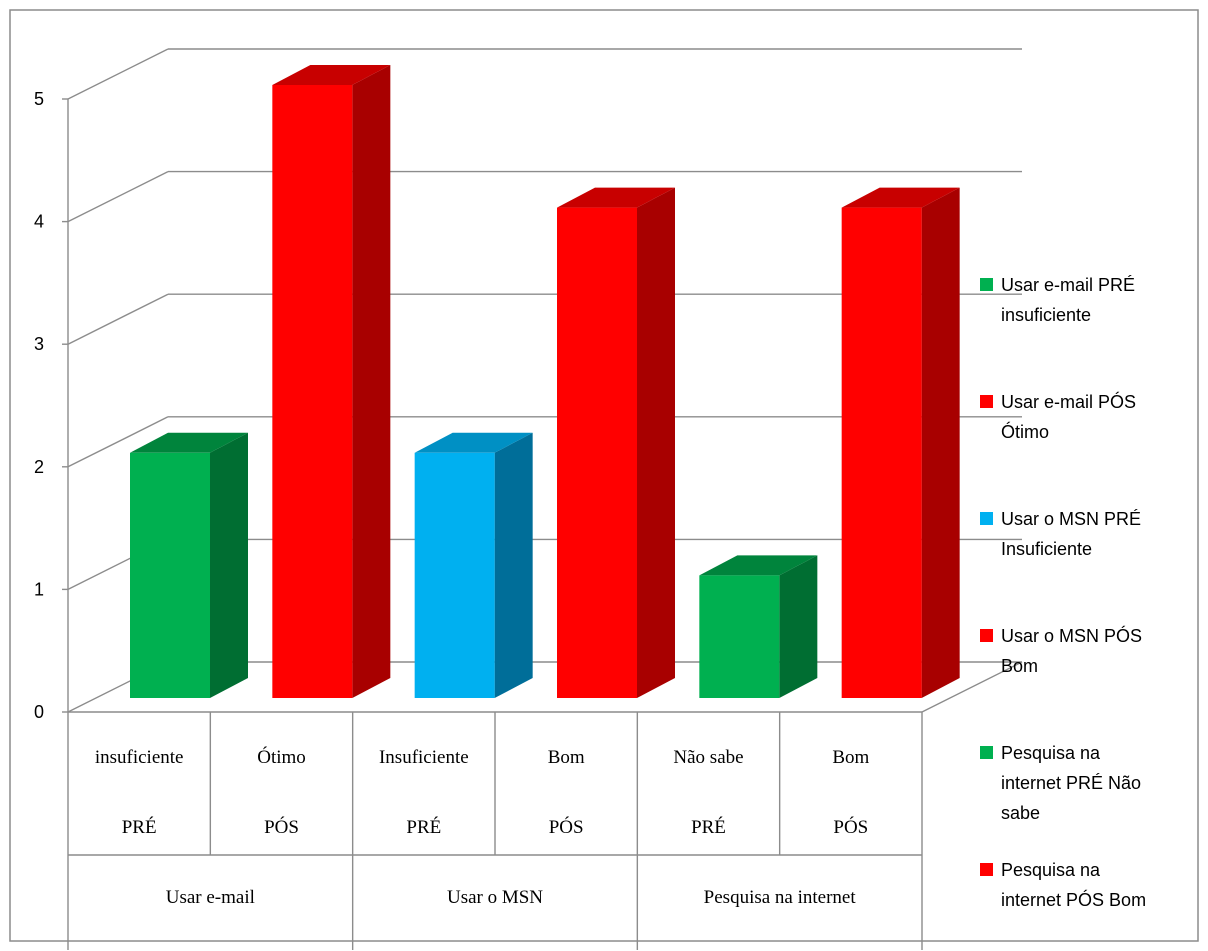 This screenshot has width=1208, height=951. Describe the element at coordinates (1068, 285) in the screenshot. I see `legend-label-line: Usar e-mail PRÉ` at that location.